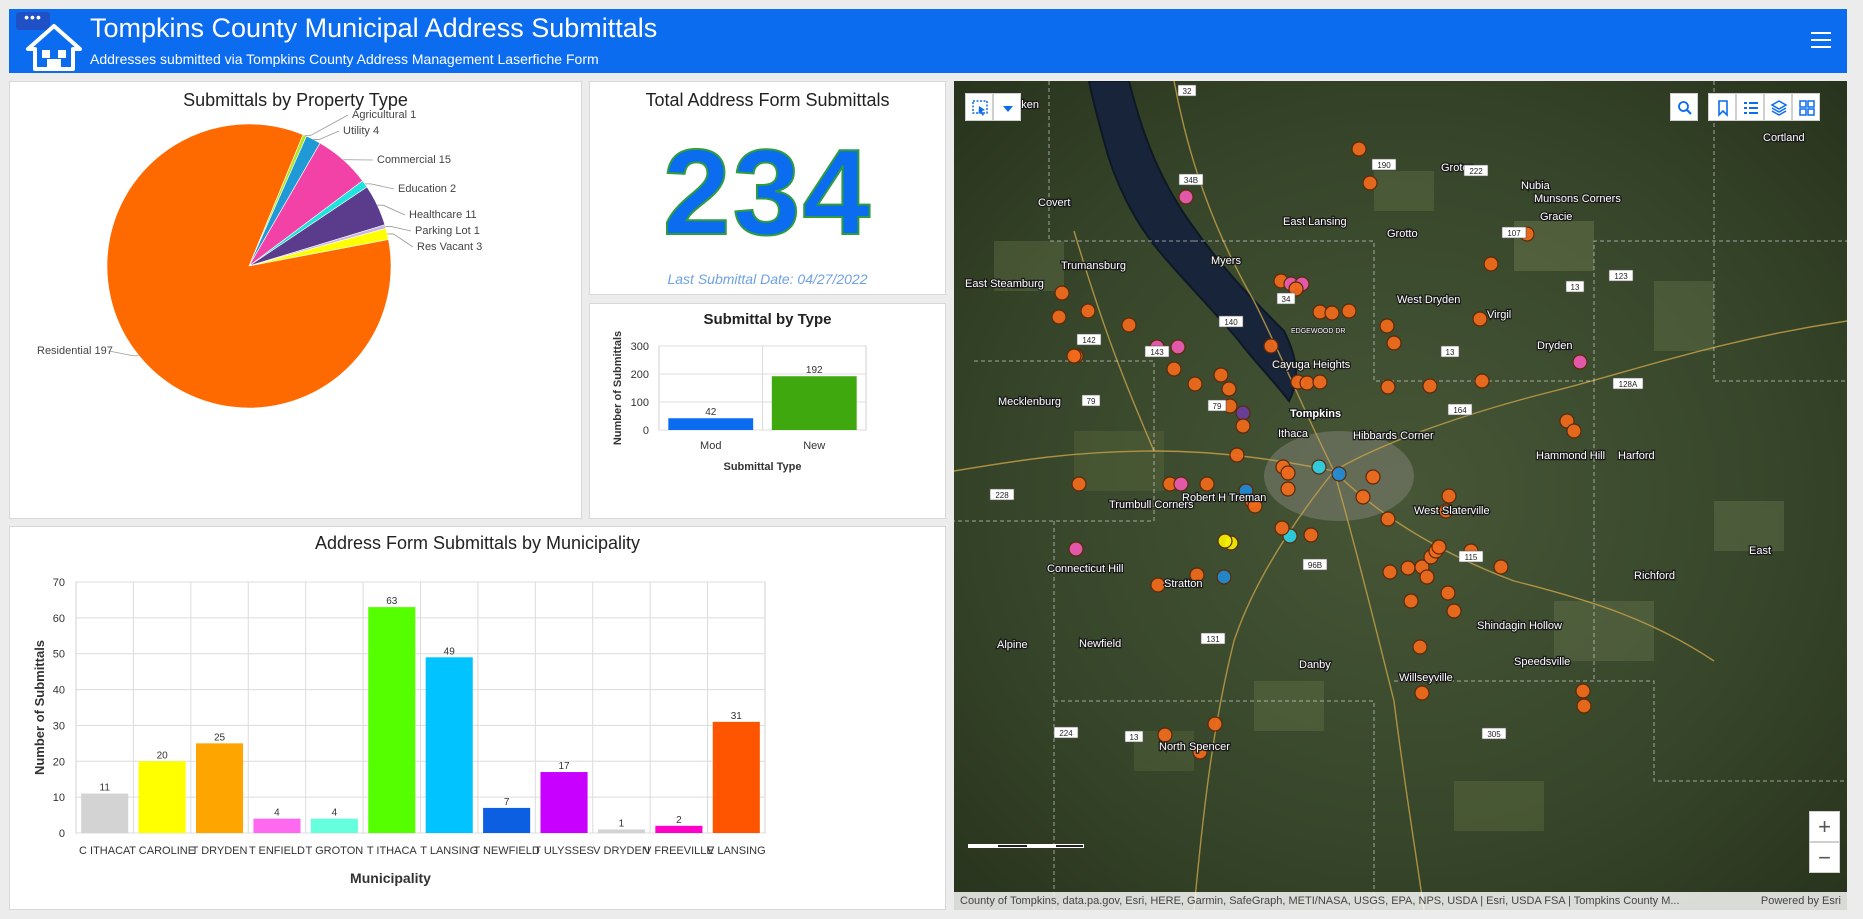 The width and height of the screenshot is (1863, 919). What do you see at coordinates (1821, 41) in the screenshot?
I see `hamburger-menu-icon` at bounding box center [1821, 41].